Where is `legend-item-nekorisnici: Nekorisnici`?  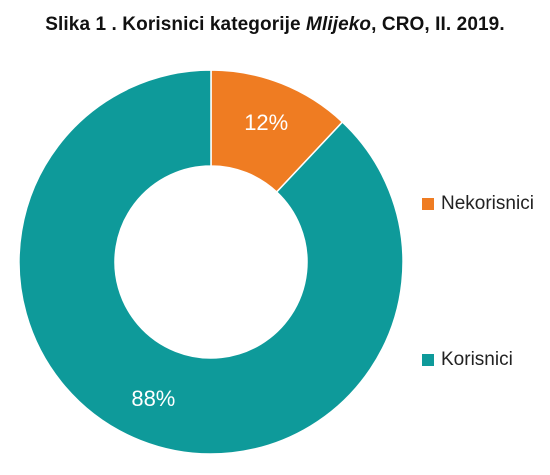
legend-item-nekorisnici: Nekorisnici is located at coordinates (478, 204).